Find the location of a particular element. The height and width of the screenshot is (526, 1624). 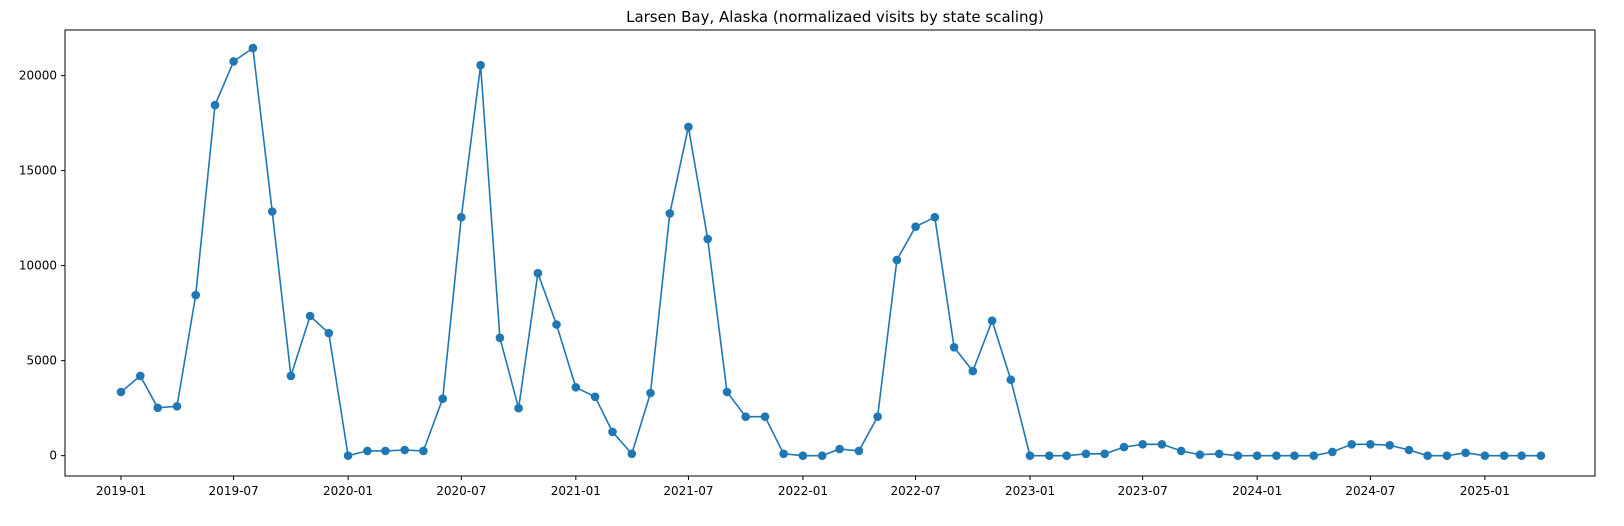

x-tick-label: 2020-01 is located at coordinates (348, 491).